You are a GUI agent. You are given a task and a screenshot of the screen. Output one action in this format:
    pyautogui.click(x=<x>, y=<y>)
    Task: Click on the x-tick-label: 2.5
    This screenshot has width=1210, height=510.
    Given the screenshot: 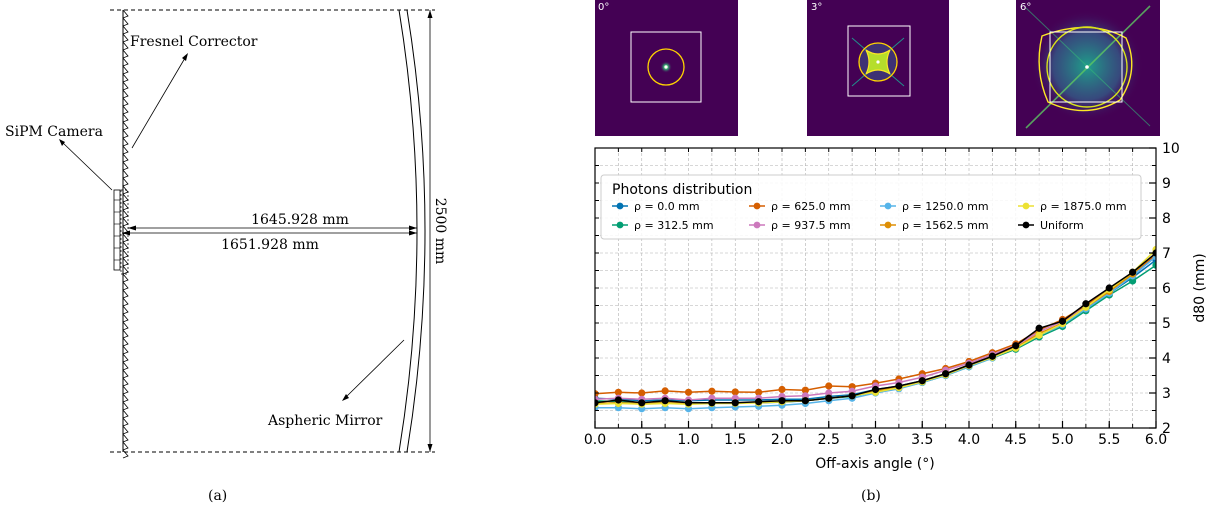 What is the action you would take?
    pyautogui.click(x=829, y=440)
    